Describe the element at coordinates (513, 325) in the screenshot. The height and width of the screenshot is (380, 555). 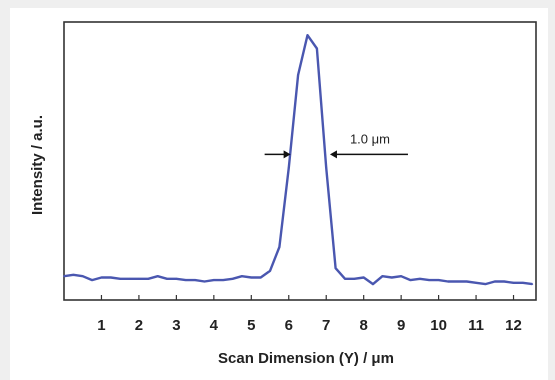
I see `x-tick-label: 12` at that location.